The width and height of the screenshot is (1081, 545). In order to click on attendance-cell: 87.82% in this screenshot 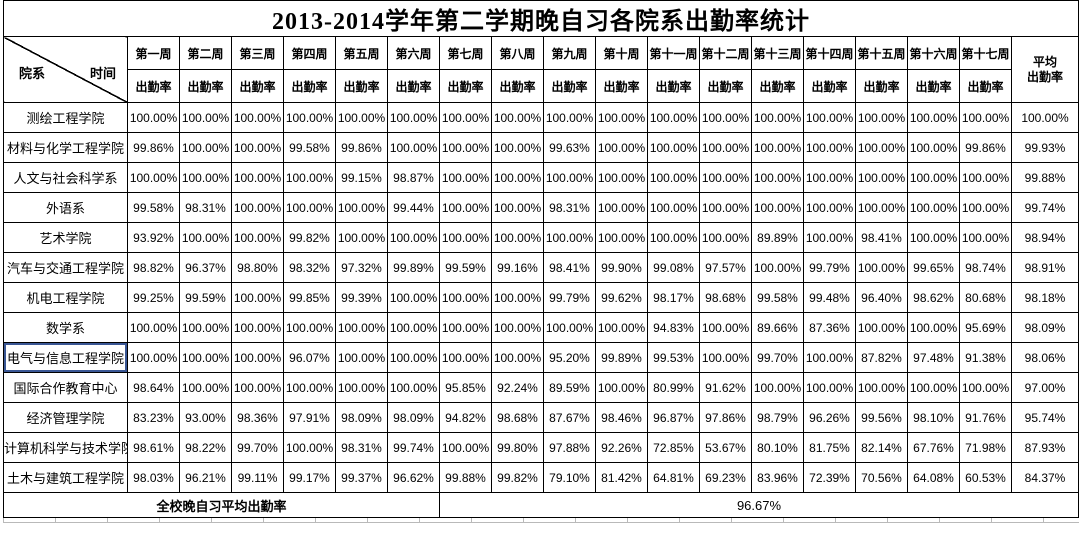, I will do `click(881, 357)`.